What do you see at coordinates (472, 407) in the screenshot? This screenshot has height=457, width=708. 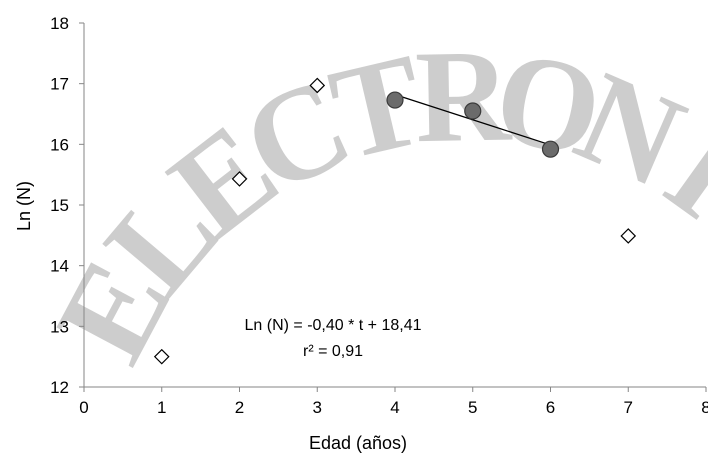 I see `x-tick-label: 5` at bounding box center [472, 407].